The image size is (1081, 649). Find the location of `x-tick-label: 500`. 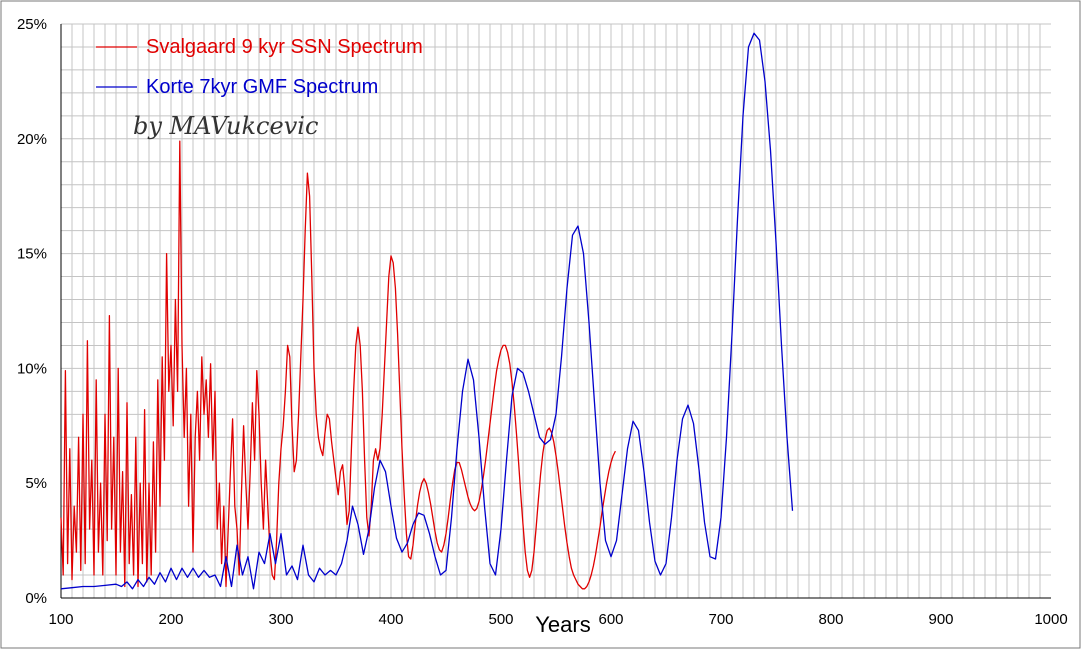

x-tick-label: 500 is located at coordinates (500, 619).